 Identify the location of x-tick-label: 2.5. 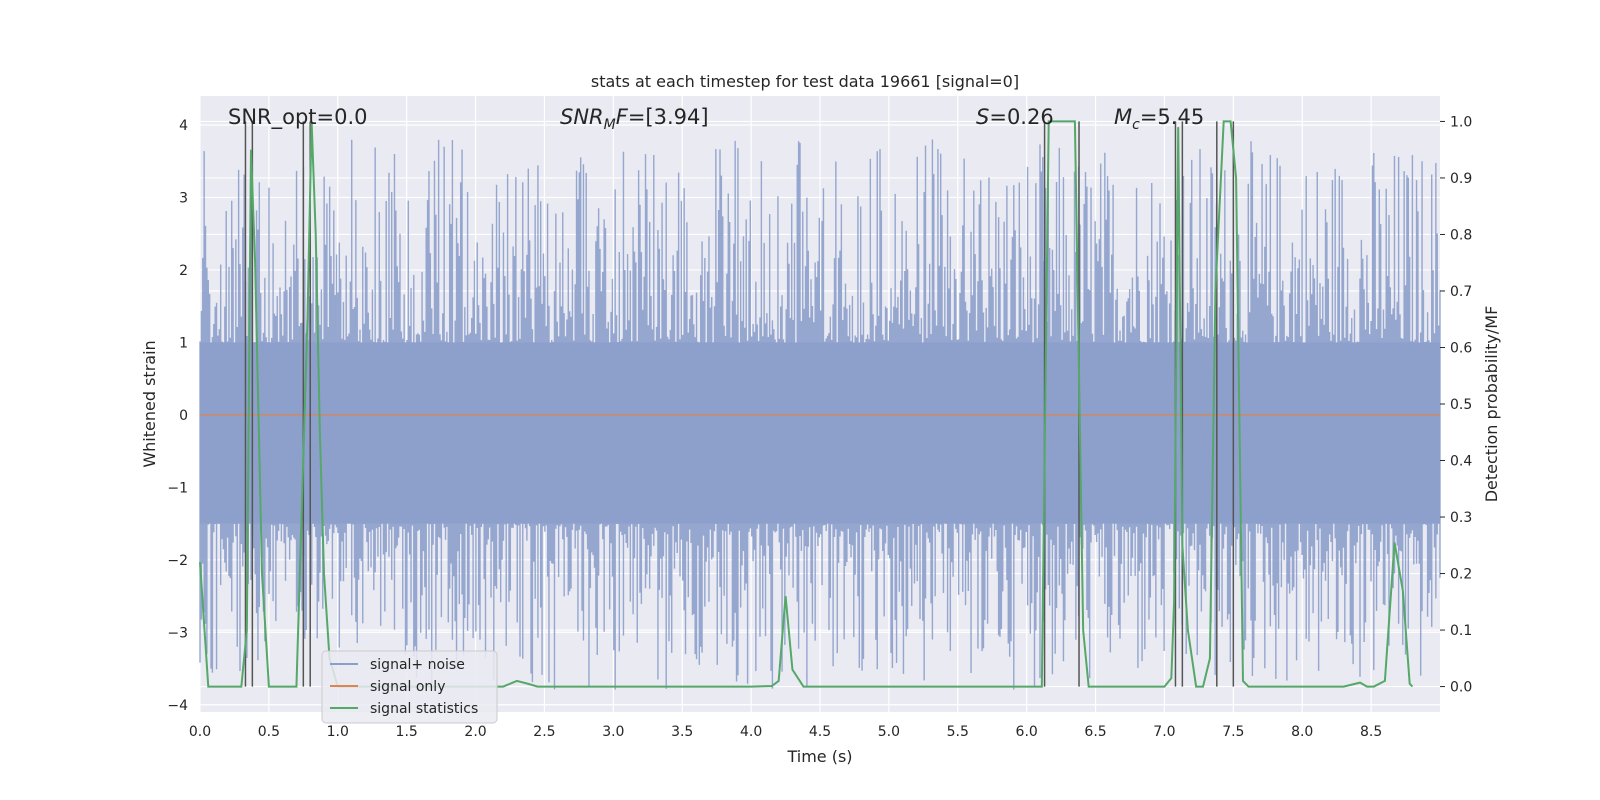
(544, 732).